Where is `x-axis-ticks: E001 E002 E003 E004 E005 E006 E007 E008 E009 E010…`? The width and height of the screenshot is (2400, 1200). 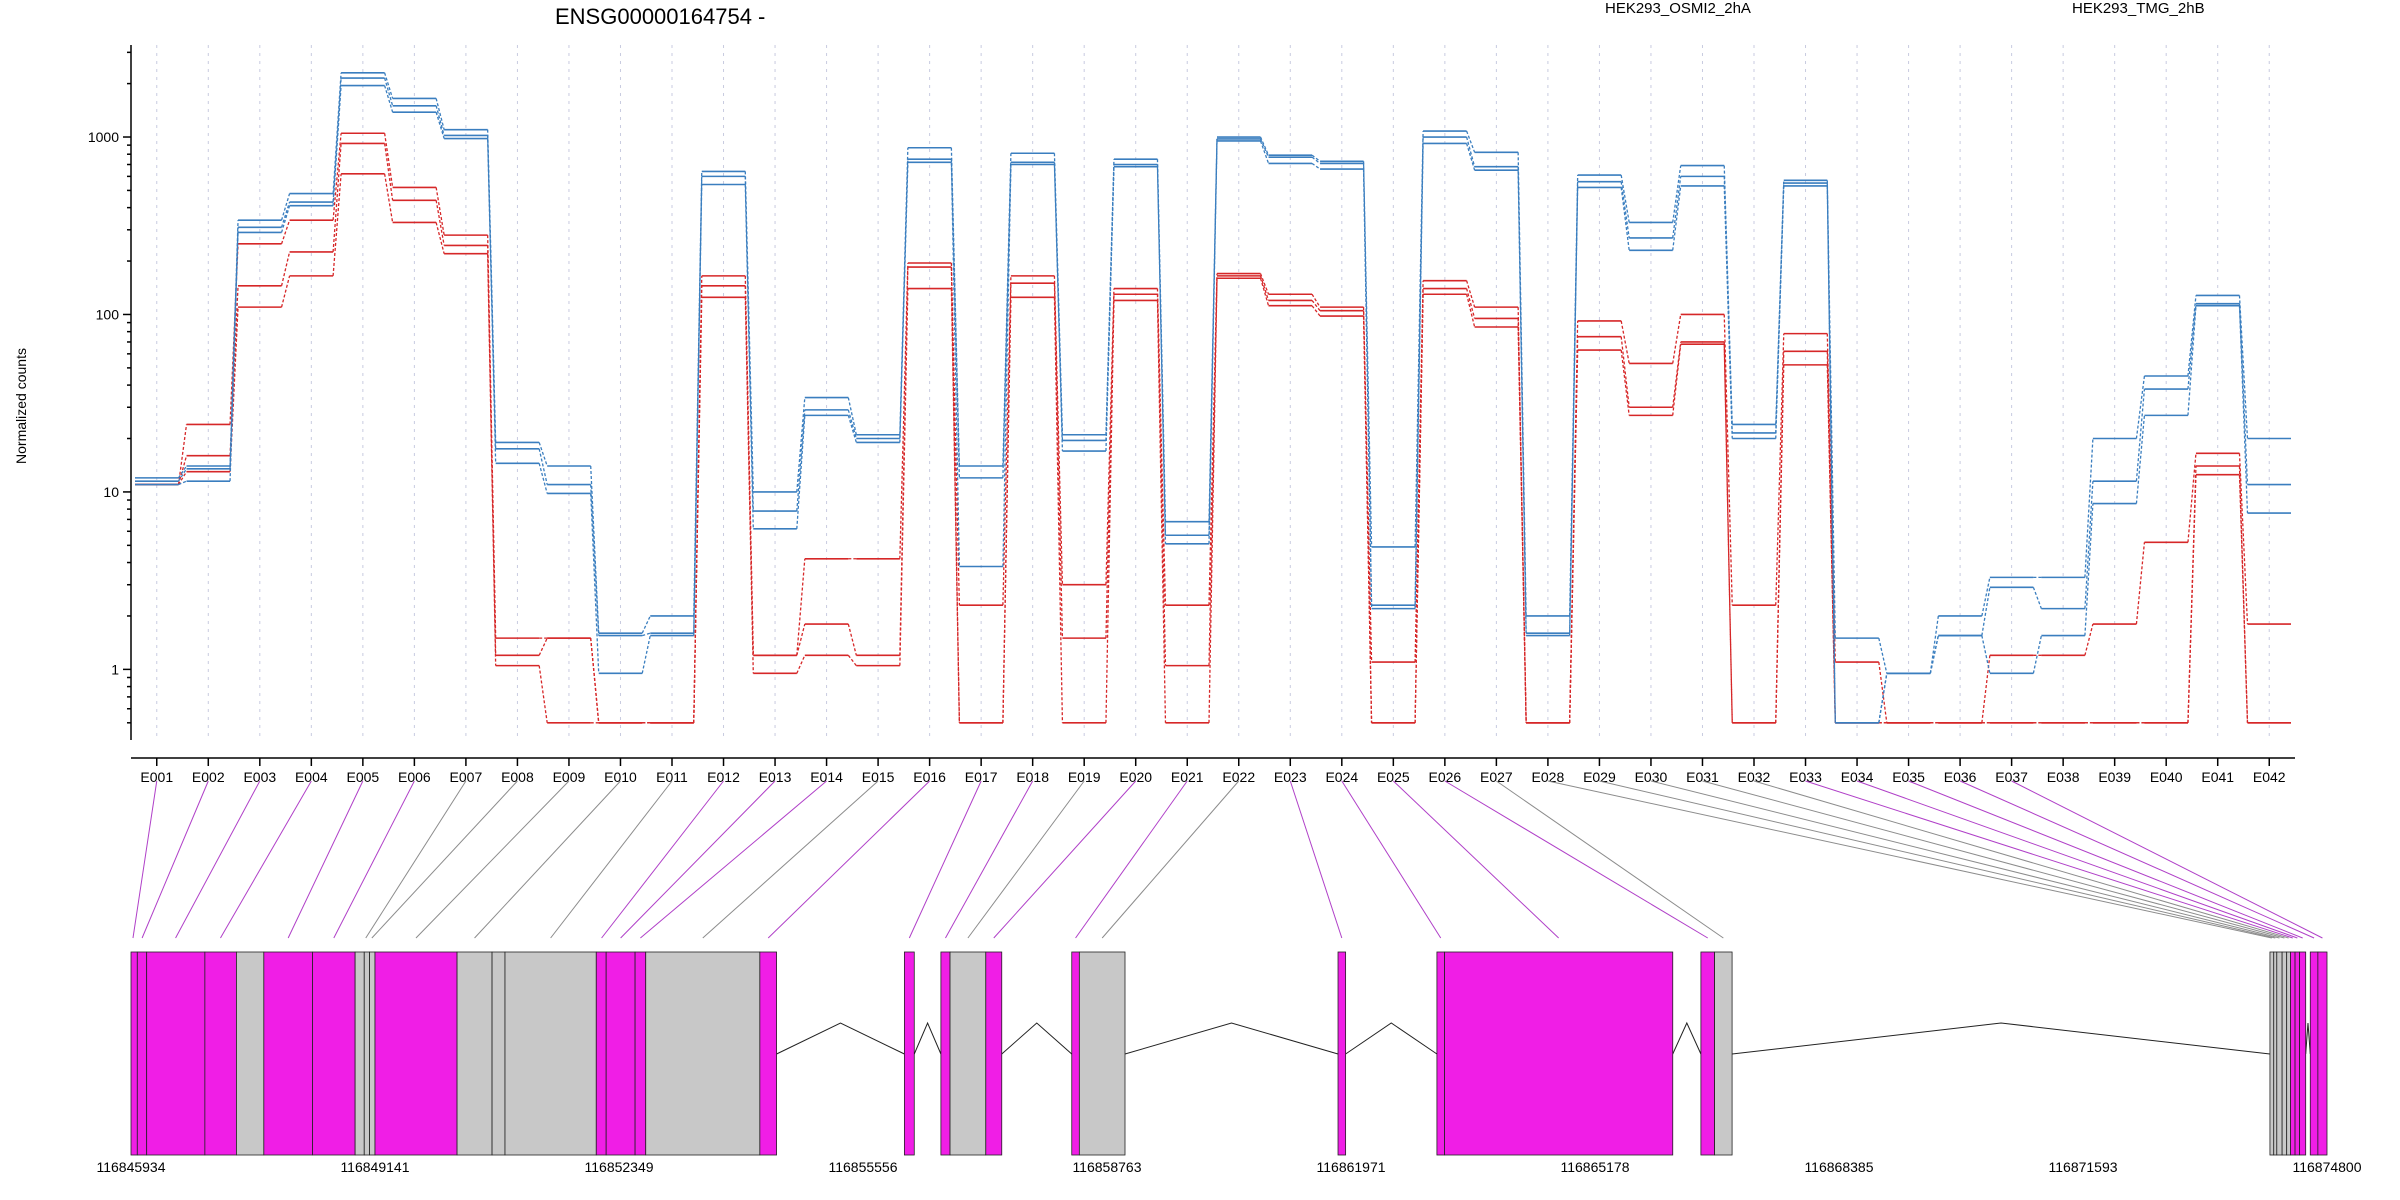 x-axis-ticks: E001 E002 E003 E004 E005 E006 E007 E008 E009 E010… is located at coordinates (1213, 771).